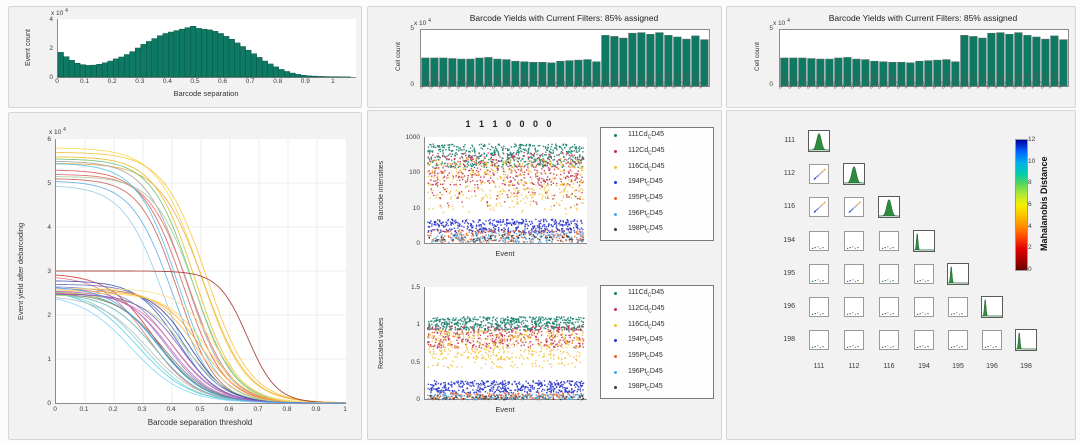  I want to click on x-axis-label: Barcode separation threshold, so click(200, 422).